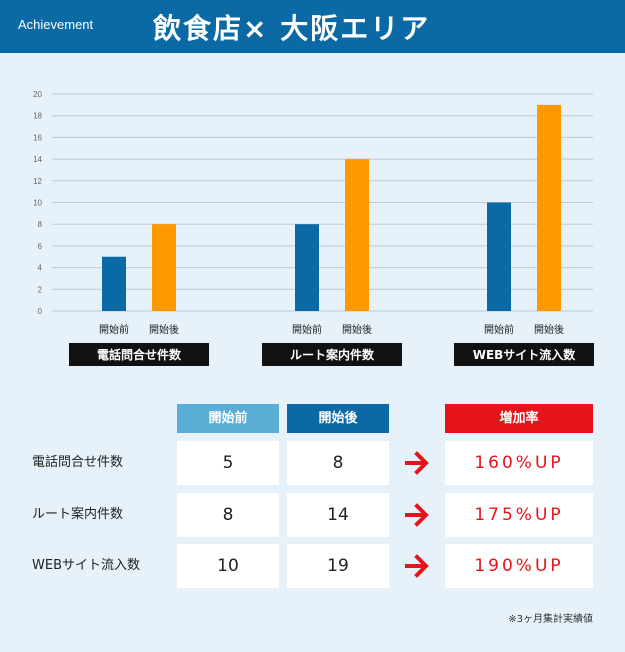 This screenshot has height=652, width=625. What do you see at coordinates (37, 116) in the screenshot?
I see `y-tick-label: 18` at bounding box center [37, 116].